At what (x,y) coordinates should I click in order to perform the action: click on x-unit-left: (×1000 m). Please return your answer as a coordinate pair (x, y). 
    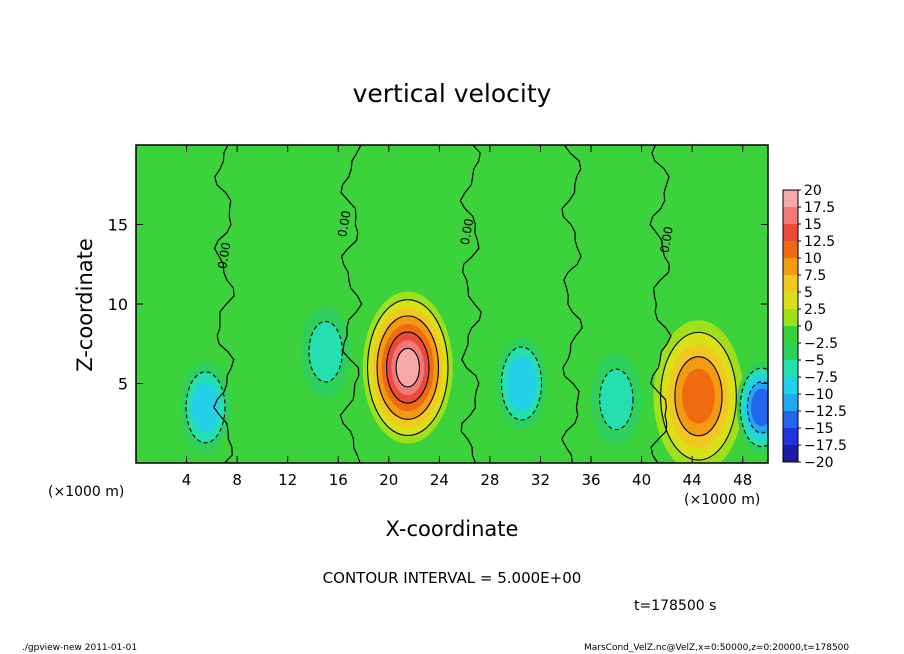
    Looking at the image, I should click on (86, 492).